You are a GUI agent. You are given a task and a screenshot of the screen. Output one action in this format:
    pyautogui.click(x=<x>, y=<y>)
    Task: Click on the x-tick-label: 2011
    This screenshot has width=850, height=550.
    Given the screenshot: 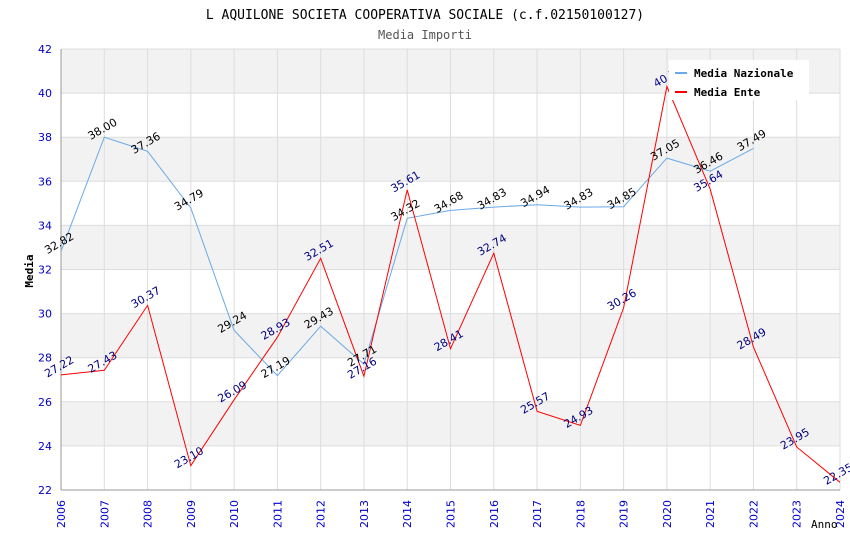 What is the action you would take?
    pyautogui.click(x=277, y=514)
    